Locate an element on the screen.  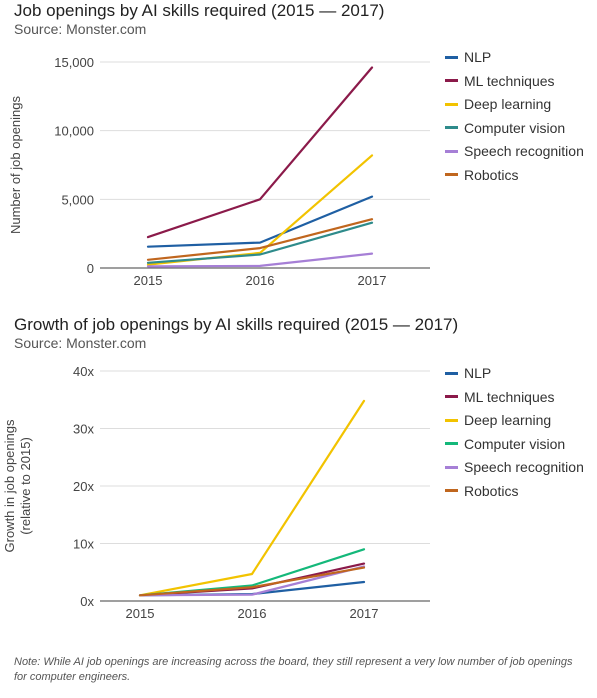
y-axis-label: Growth in job openings(relative to 2015) is located at coordinates (17, 485).